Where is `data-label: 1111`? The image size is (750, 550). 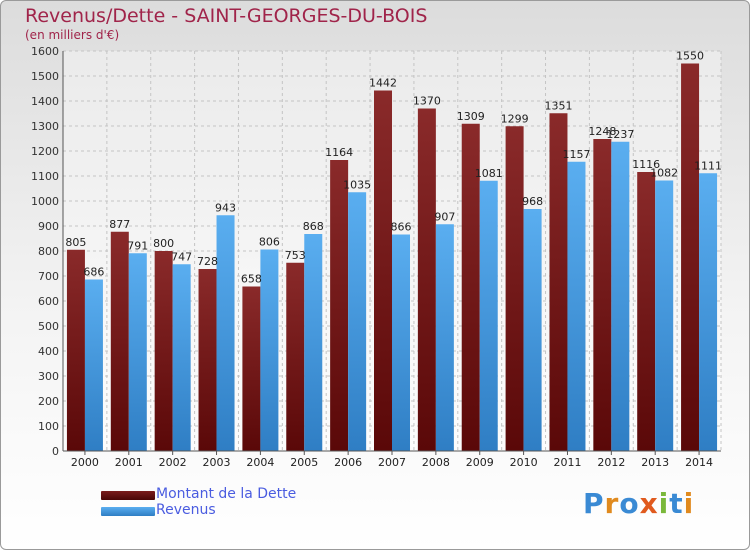
data-label: 1111 is located at coordinates (708, 165).